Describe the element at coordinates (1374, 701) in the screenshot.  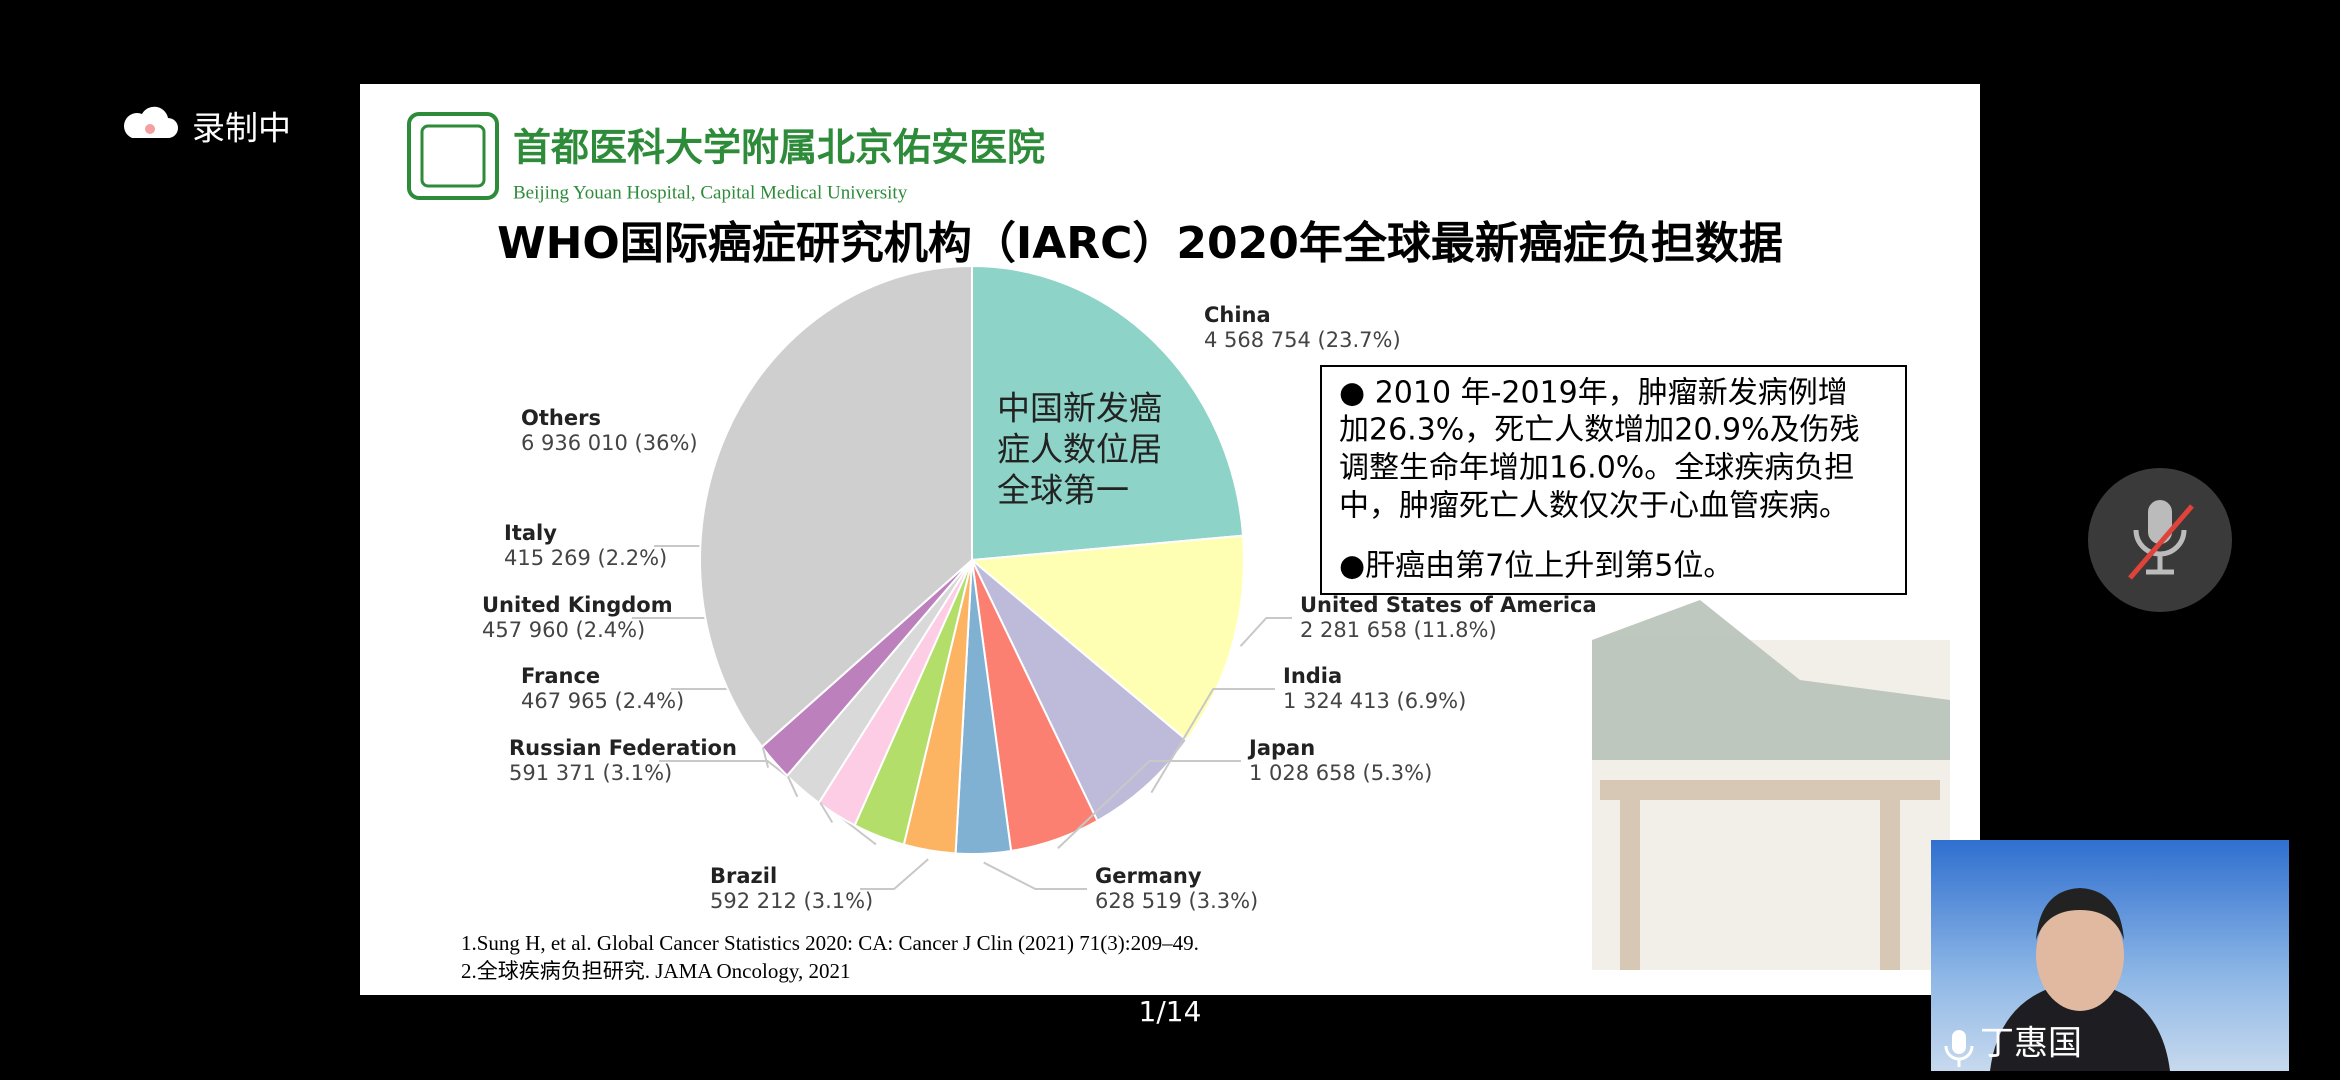
I see `slice-value-label: 1 324 413 (6.9%)` at that location.